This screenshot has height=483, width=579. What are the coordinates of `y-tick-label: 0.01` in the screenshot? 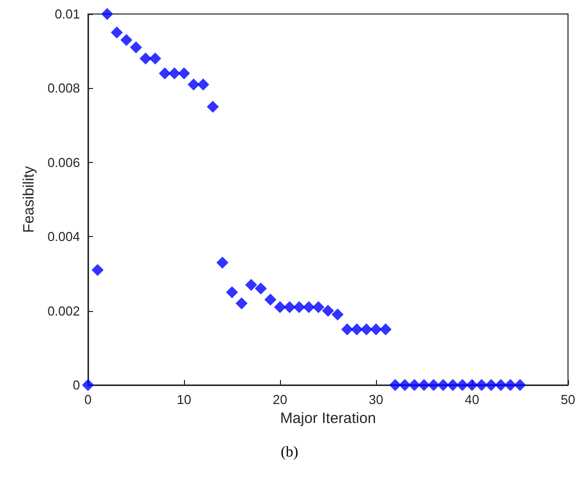 It's located at (67, 14).